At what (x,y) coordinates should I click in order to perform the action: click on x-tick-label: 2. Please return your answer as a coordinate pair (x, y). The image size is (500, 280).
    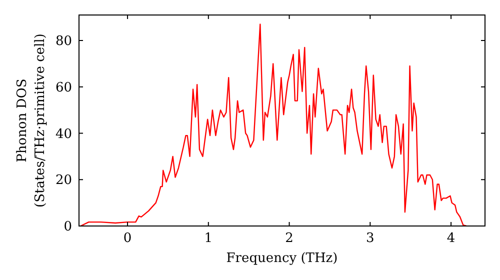
    Looking at the image, I should click on (289, 238).